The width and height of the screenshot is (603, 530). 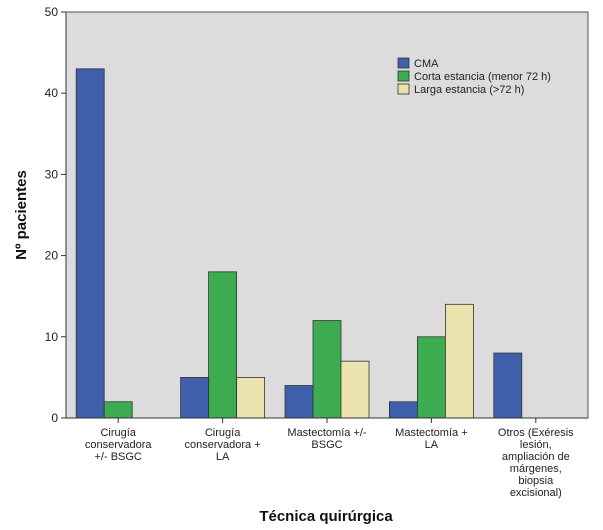 I want to click on x-tick-label: BSGC, so click(x=326, y=445).